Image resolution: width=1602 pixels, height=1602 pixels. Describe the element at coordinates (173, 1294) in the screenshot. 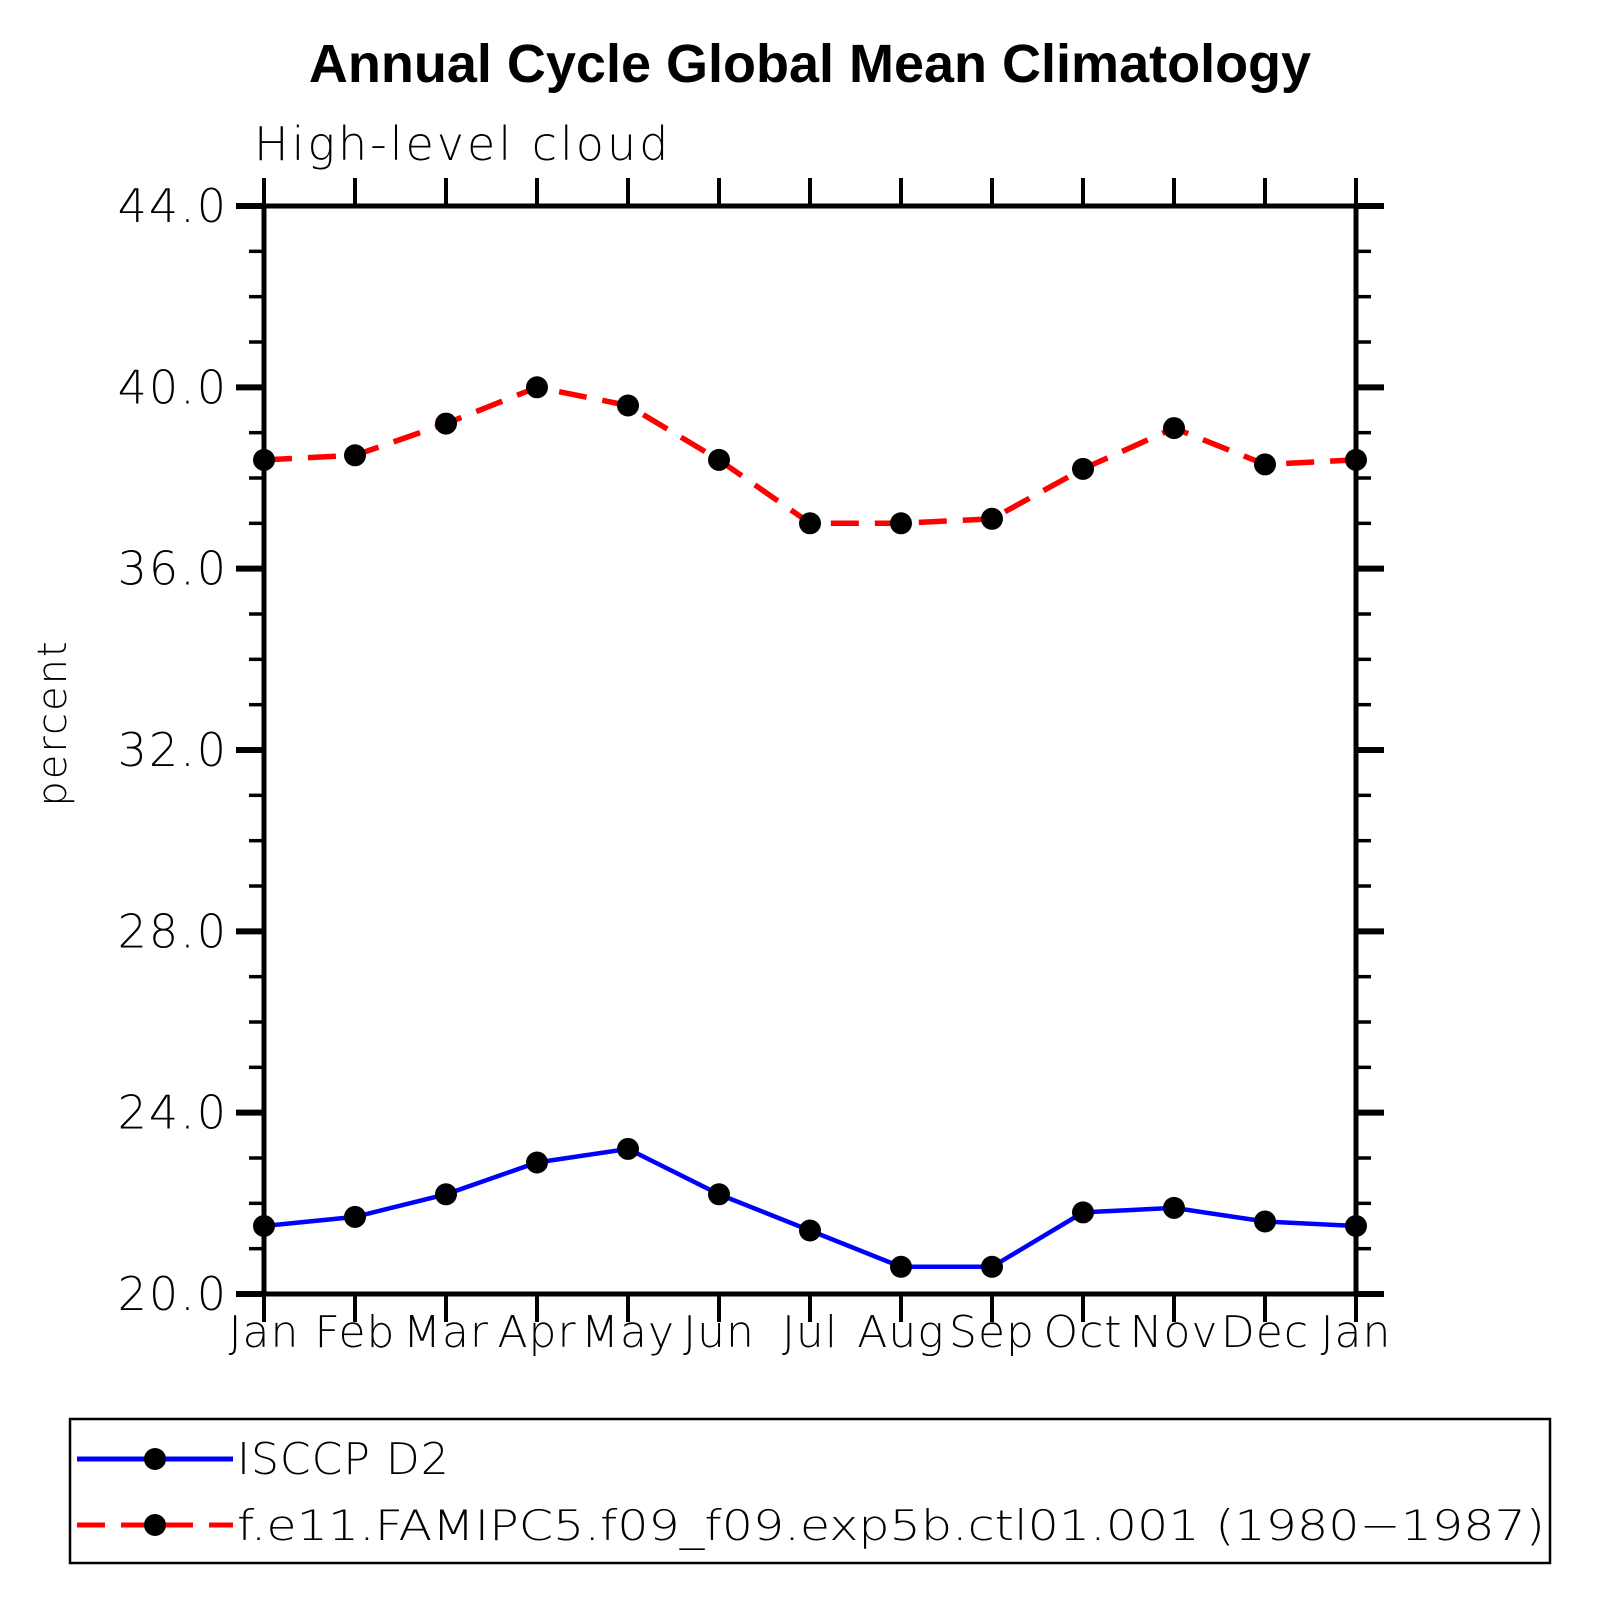

I see `y-tick-label: 20.0` at that location.